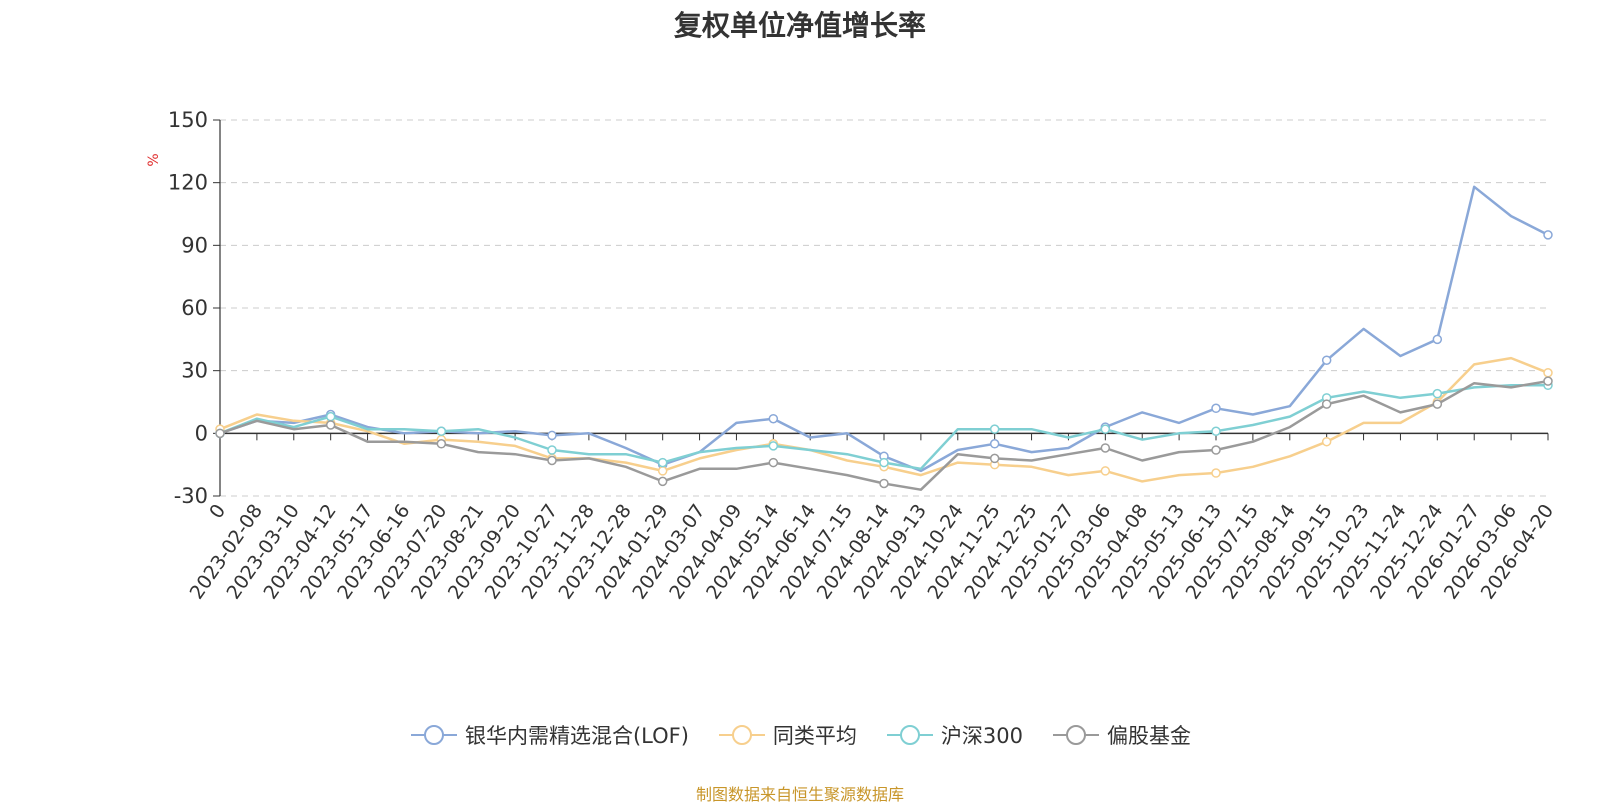 Image resolution: width=1600 pixels, height=805 pixels. I want to click on legend-item: 偏股基金, so click(1121, 735).